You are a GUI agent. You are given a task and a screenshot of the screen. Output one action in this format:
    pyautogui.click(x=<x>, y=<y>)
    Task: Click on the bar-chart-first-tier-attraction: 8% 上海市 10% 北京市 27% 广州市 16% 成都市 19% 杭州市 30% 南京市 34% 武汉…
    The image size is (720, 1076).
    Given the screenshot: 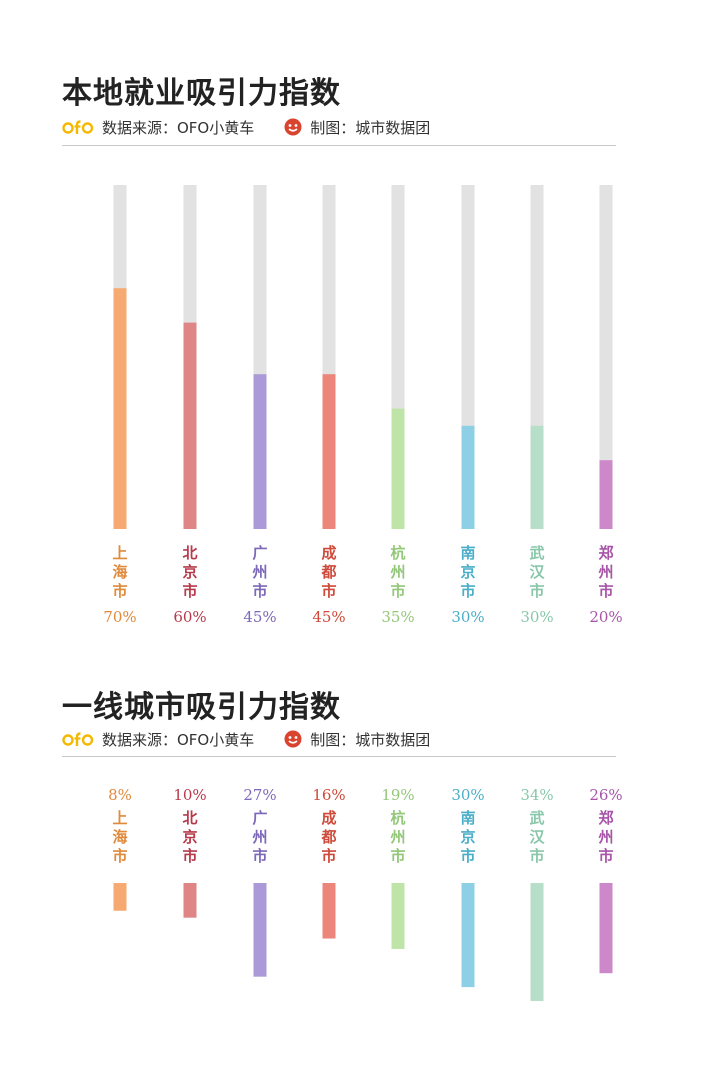 What is the action you would take?
    pyautogui.click(x=365, y=893)
    